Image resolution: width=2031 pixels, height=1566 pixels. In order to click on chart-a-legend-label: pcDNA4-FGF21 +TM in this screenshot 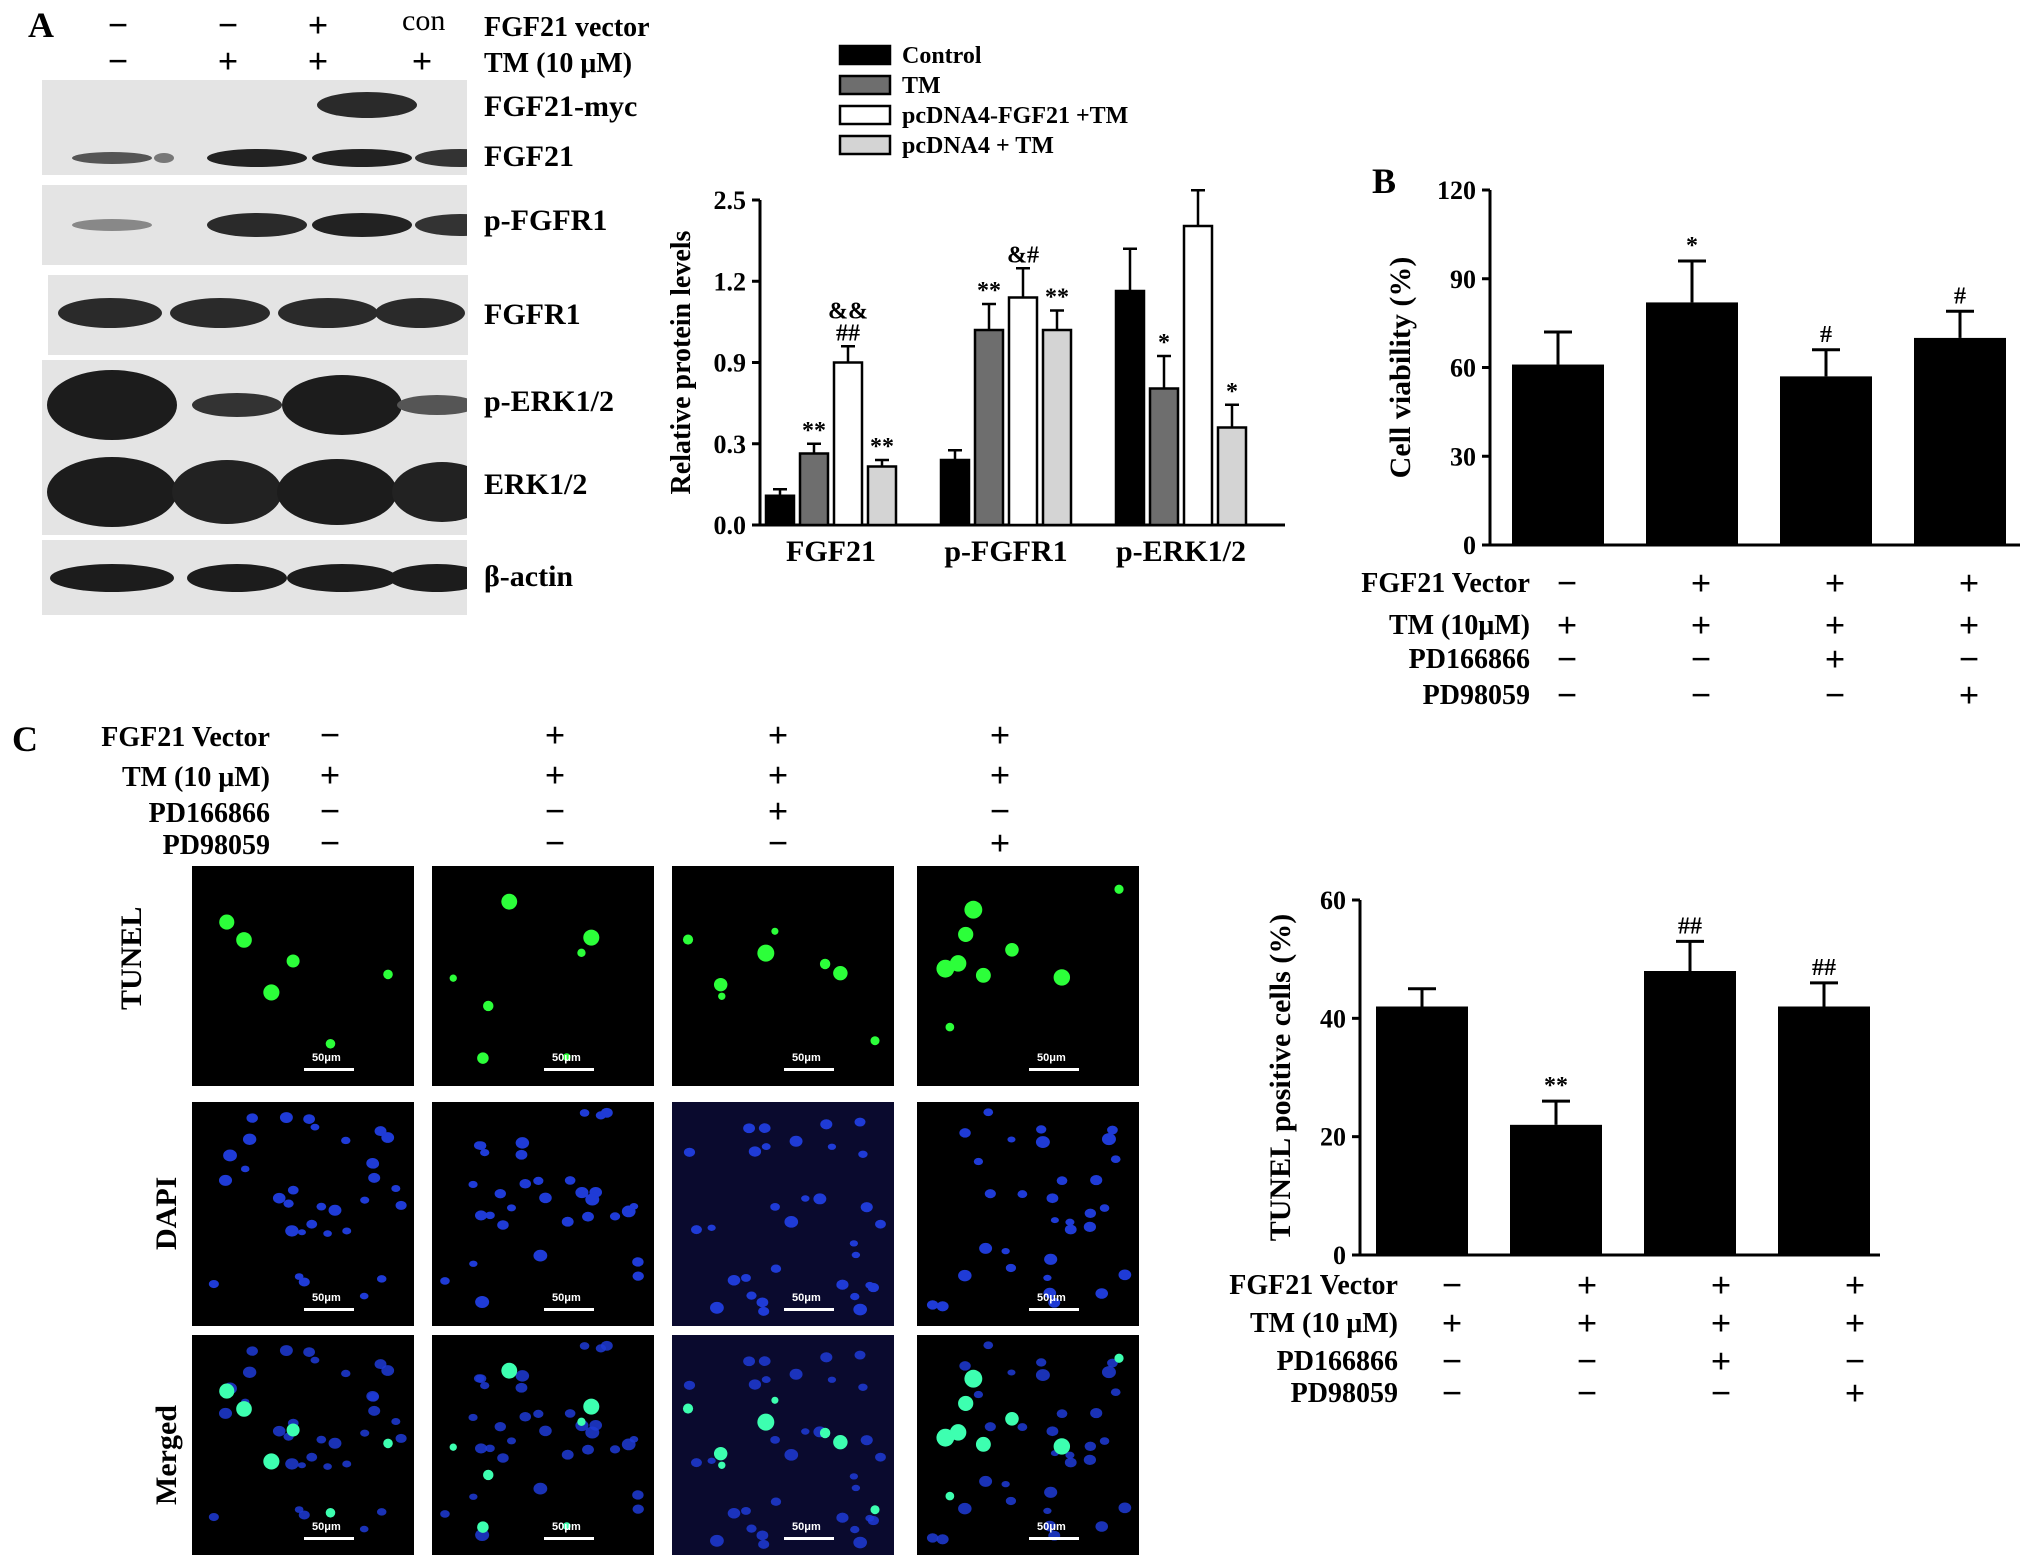, I will do `click(1015, 116)`.